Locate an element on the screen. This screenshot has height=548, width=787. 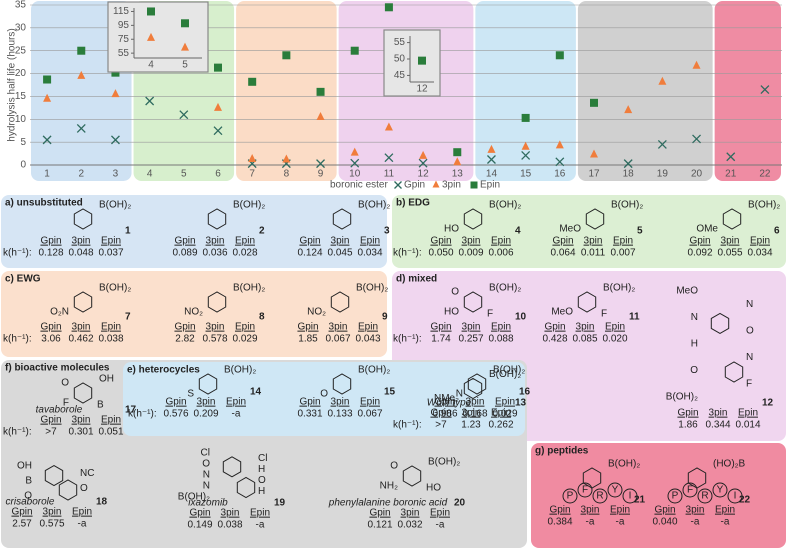
rate-constant: 0.050 is located at coordinates (440, 253).